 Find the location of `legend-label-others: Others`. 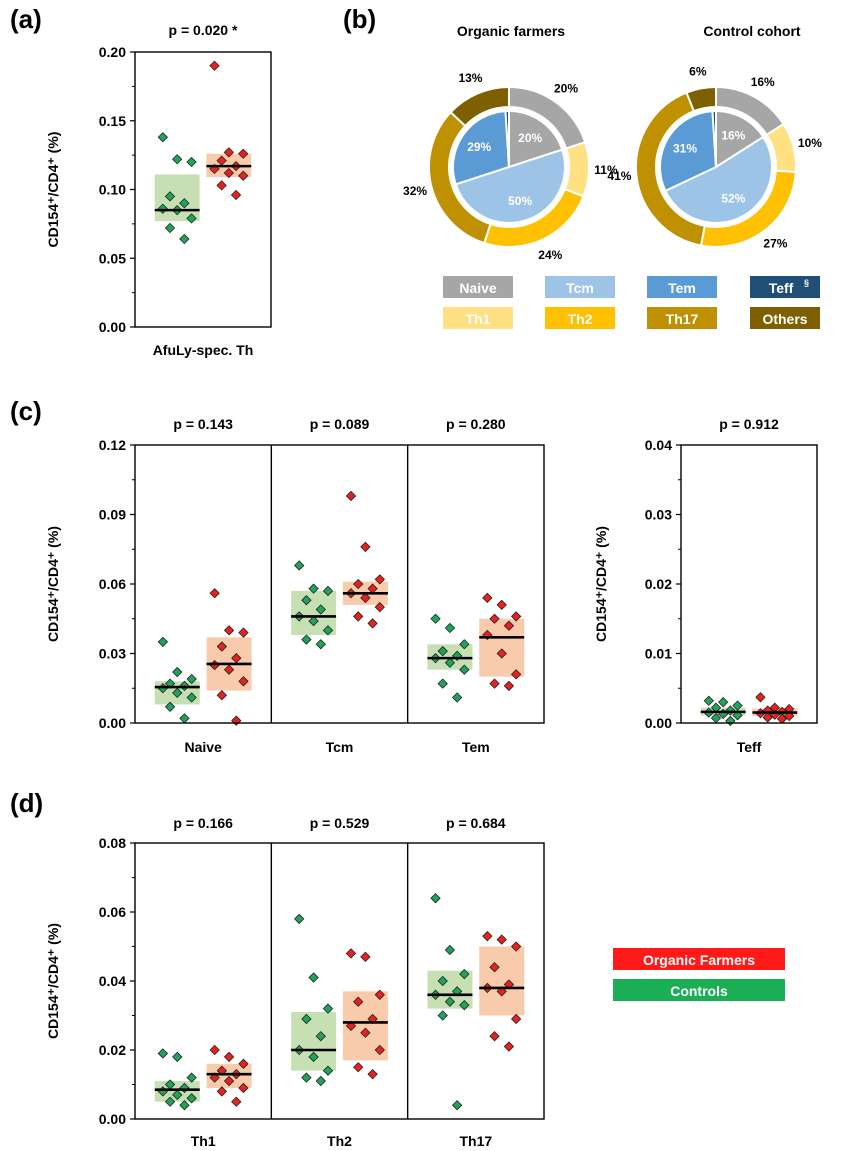

legend-label-others: Others is located at coordinates (784, 319).